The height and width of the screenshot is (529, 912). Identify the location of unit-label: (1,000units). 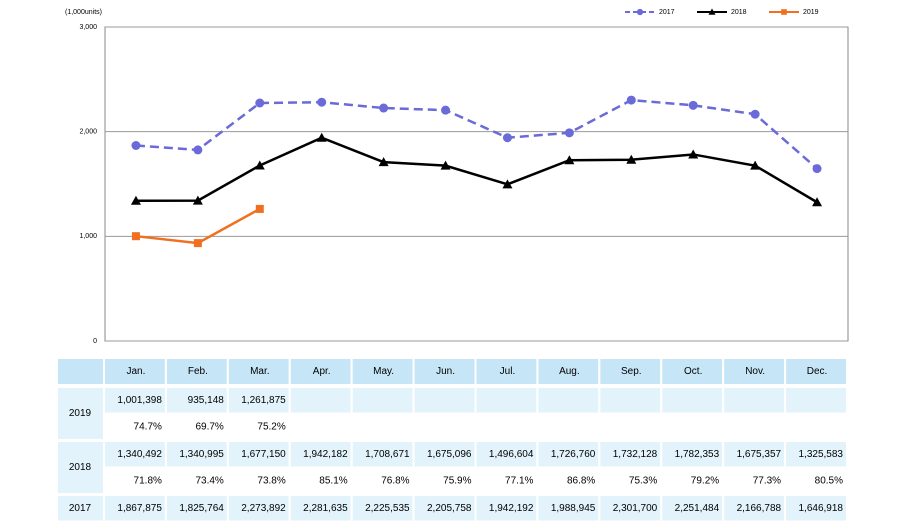
(83, 12).